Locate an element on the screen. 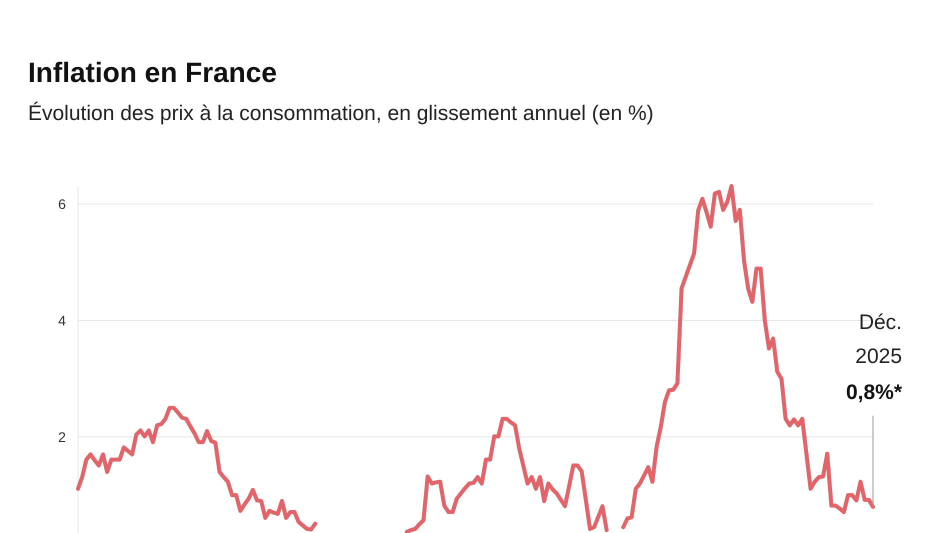  y-tick-label: 6 is located at coordinates (62, 204).